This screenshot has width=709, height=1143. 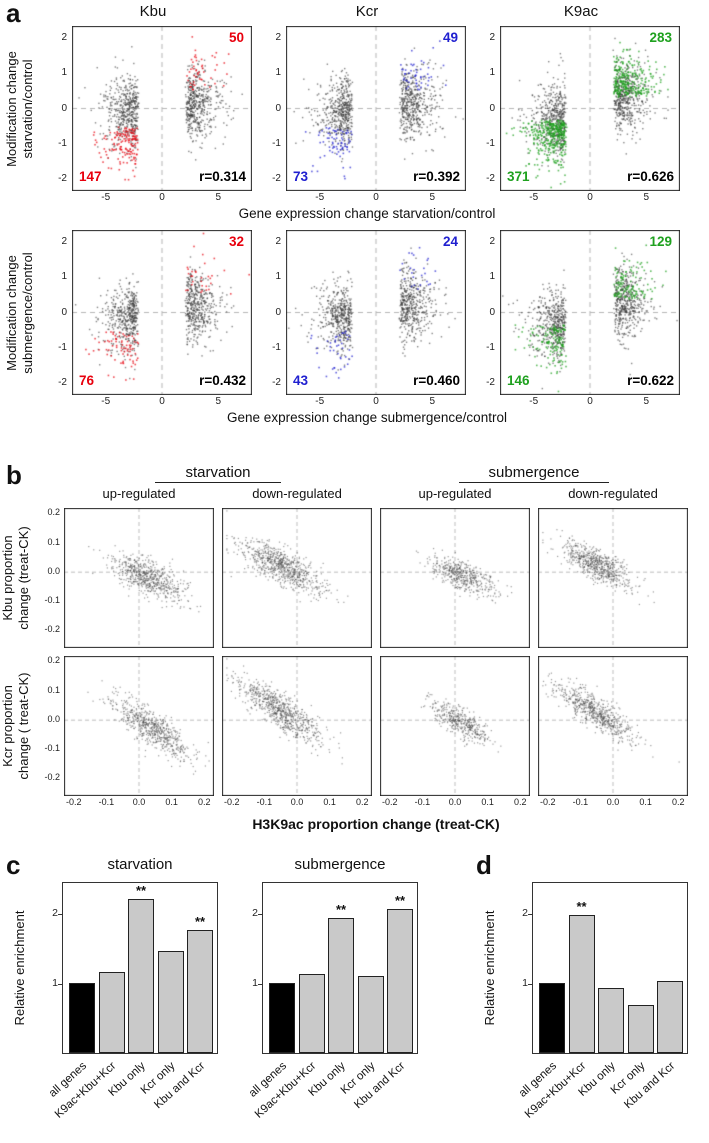 What do you see at coordinates (581, 11) in the screenshot?
I see `plot-column-title: K9ac` at bounding box center [581, 11].